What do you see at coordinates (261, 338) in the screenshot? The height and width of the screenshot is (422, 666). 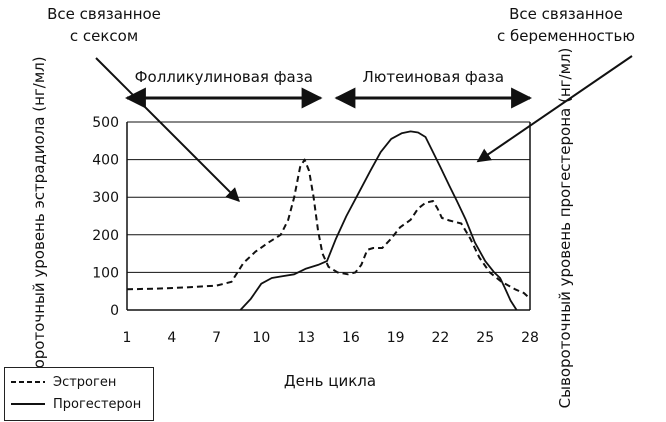 I see `x-tick-10: 10` at bounding box center [261, 338].